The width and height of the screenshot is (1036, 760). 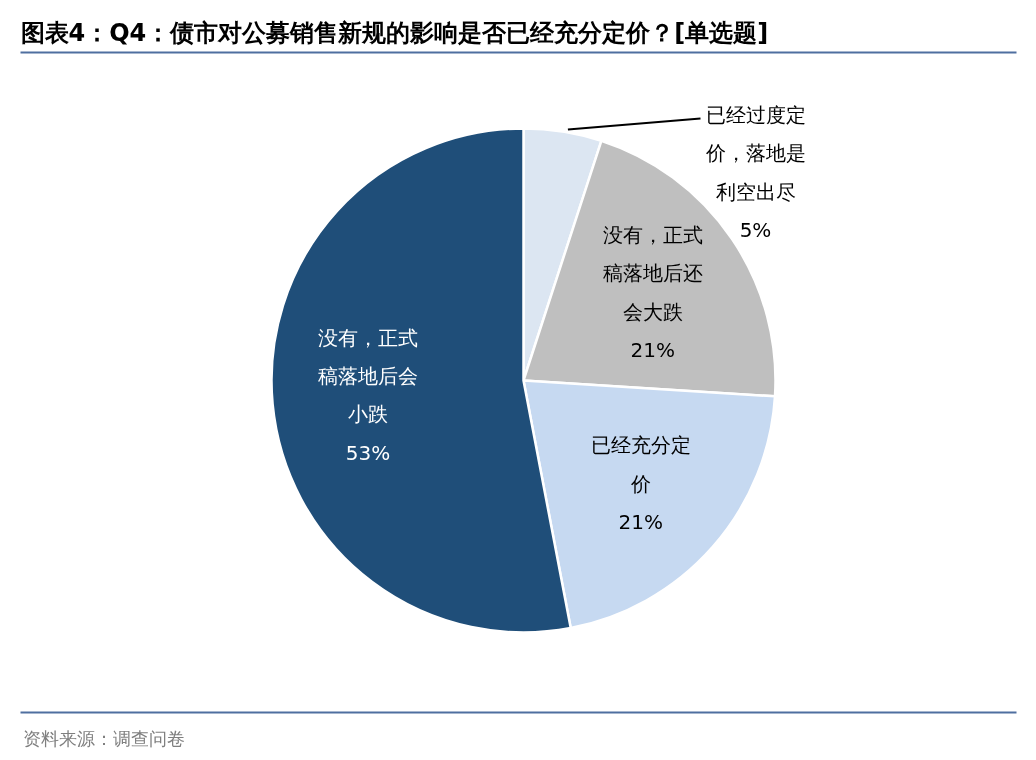 I want to click on chart-title: 图表4：Q4：债市对公募销售新规的影响是否已经充分定价？[单选题], so click(x=394, y=32).